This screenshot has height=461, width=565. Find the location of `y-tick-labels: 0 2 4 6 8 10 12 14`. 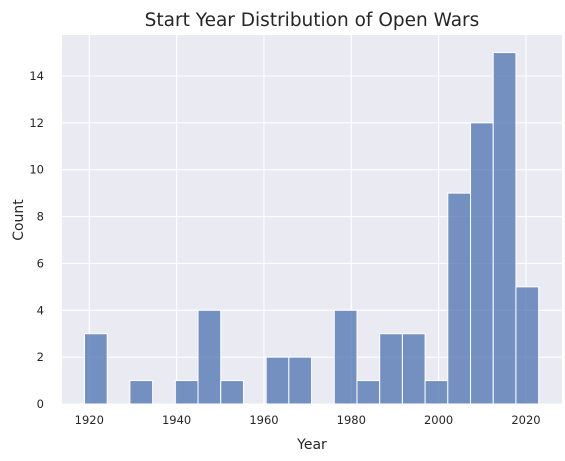

y-tick-labels: 0 2 4 6 8 10 12 14 is located at coordinates (36, 240).